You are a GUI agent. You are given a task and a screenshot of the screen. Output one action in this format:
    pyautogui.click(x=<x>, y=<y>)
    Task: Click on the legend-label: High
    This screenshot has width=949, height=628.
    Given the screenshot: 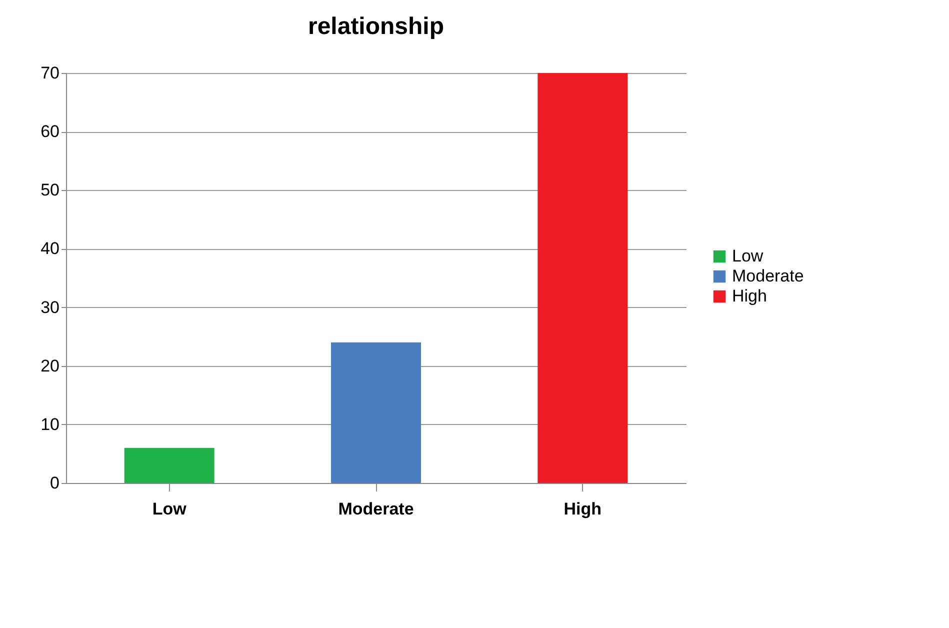 What is the action you would take?
    pyautogui.click(x=749, y=296)
    